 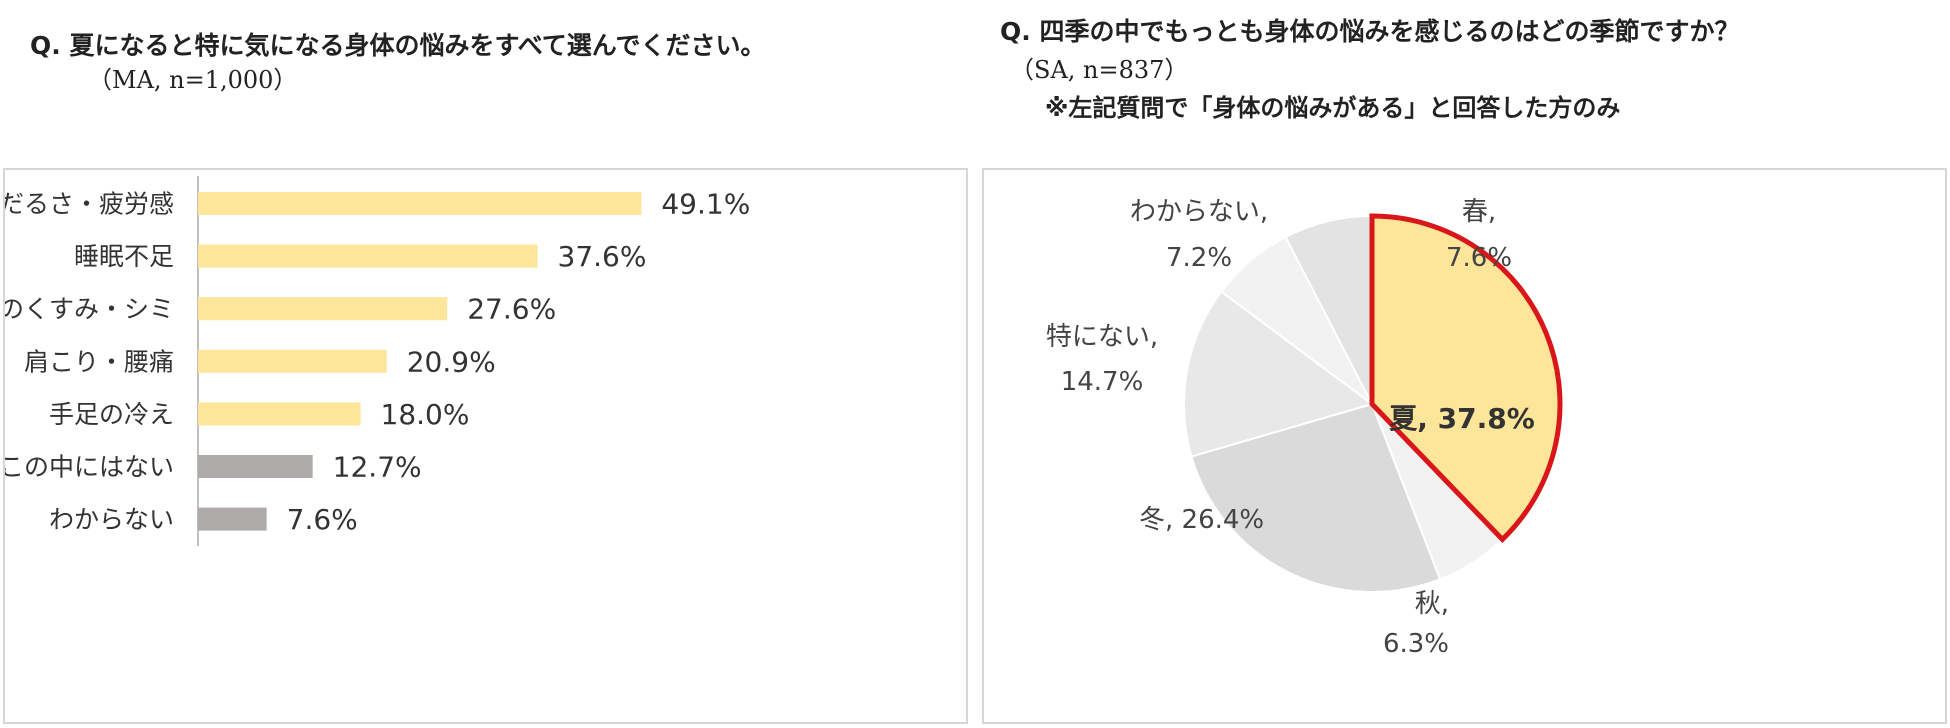 What do you see at coordinates (193, 80) in the screenshot?
I see `left-question-sample: （MA, n=1,000）` at bounding box center [193, 80].